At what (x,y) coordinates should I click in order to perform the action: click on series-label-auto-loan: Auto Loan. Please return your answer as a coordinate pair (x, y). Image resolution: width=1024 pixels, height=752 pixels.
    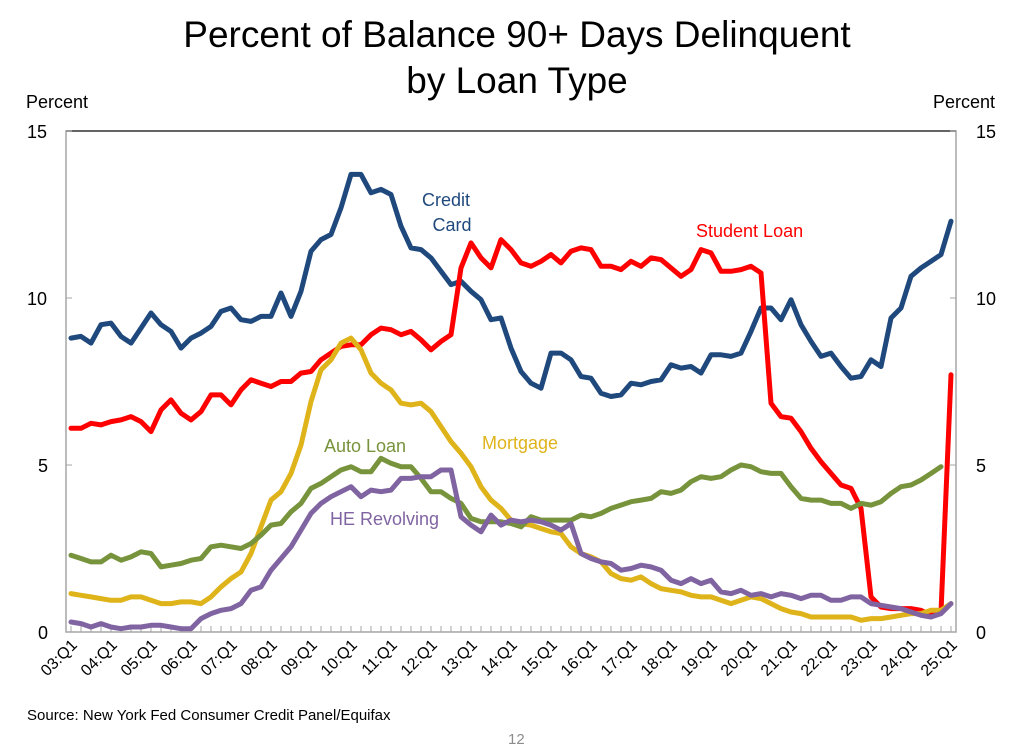
    Looking at the image, I should click on (365, 446).